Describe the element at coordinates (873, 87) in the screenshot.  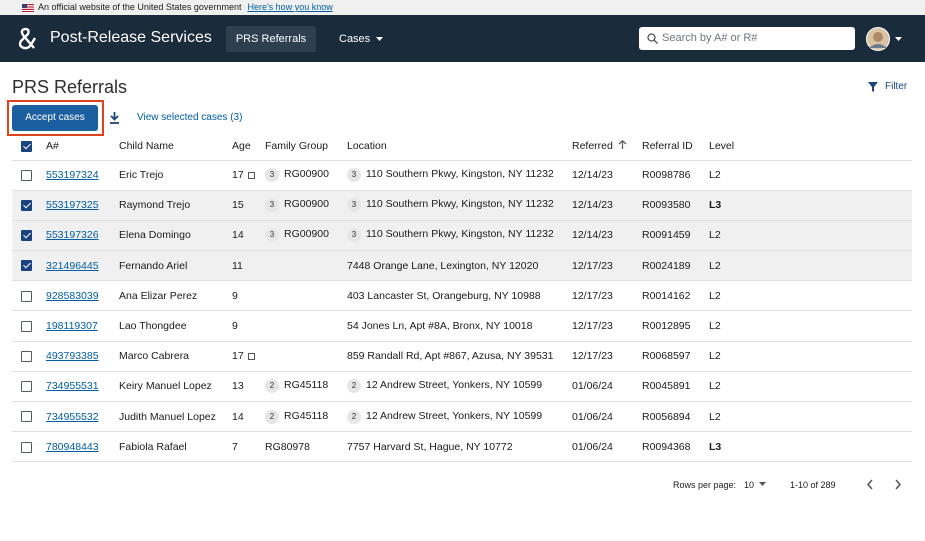
I see `filter-icon` at that location.